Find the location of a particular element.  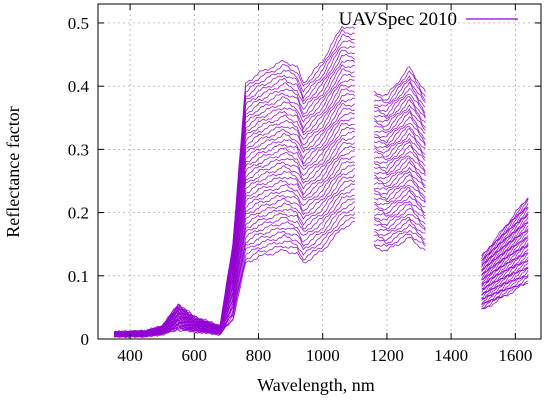

x-tick-label: 1000 is located at coordinates (323, 355).